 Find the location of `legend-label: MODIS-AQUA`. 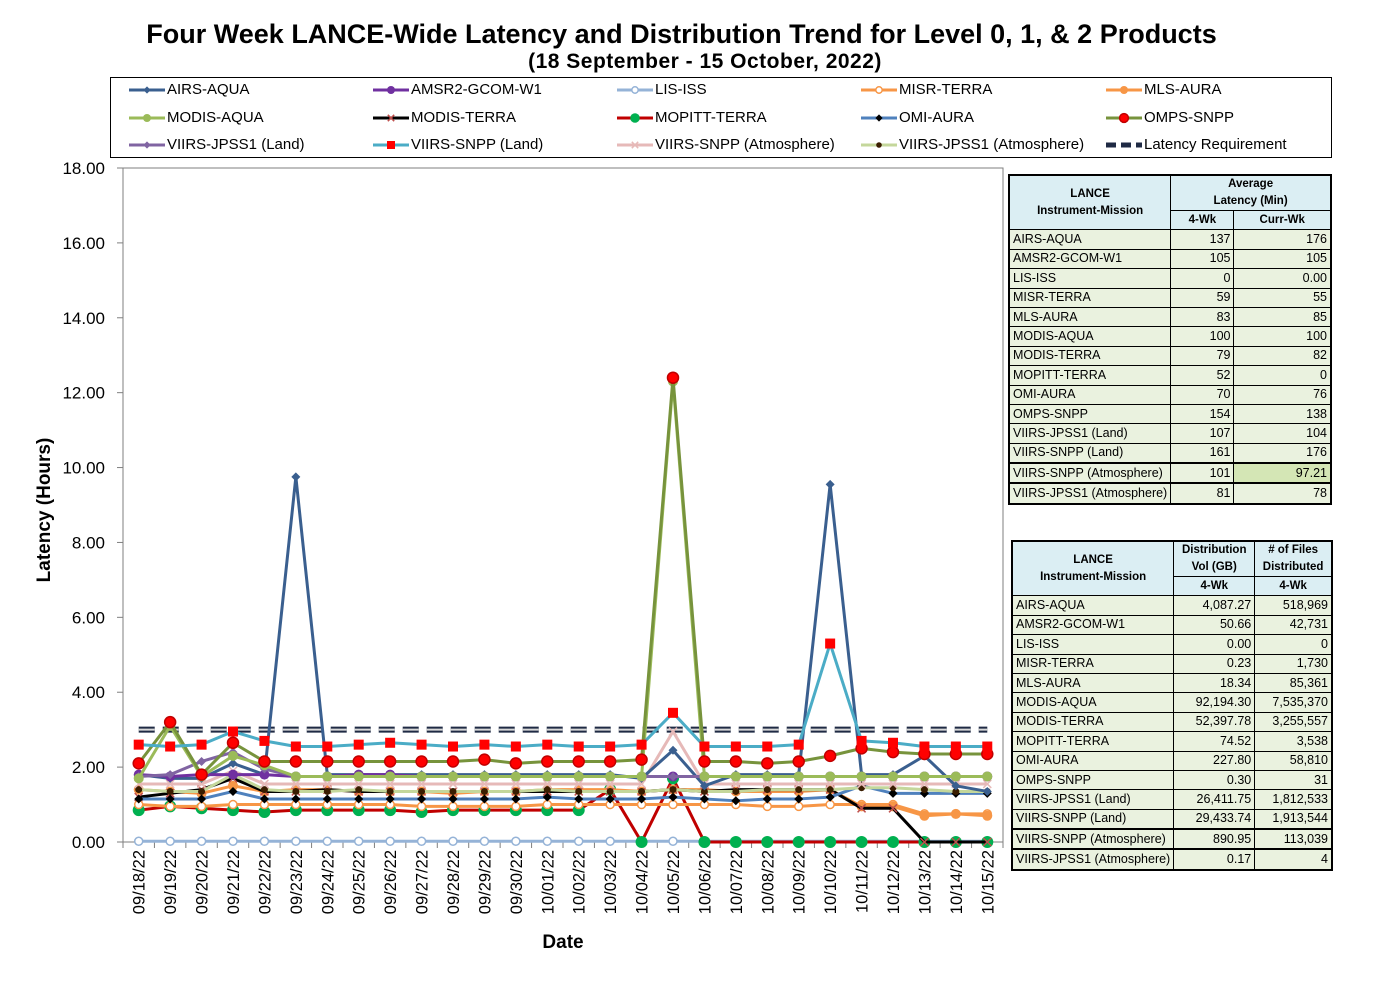

legend-label: MODIS-AQUA is located at coordinates (215, 117).